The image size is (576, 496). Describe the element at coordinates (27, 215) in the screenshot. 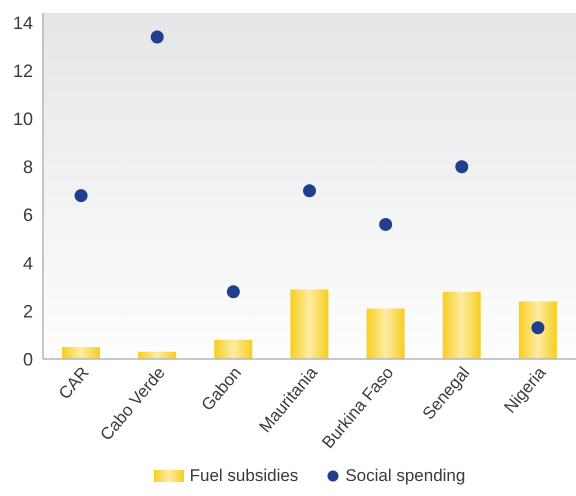

I see `y-tick-label: 6` at that location.